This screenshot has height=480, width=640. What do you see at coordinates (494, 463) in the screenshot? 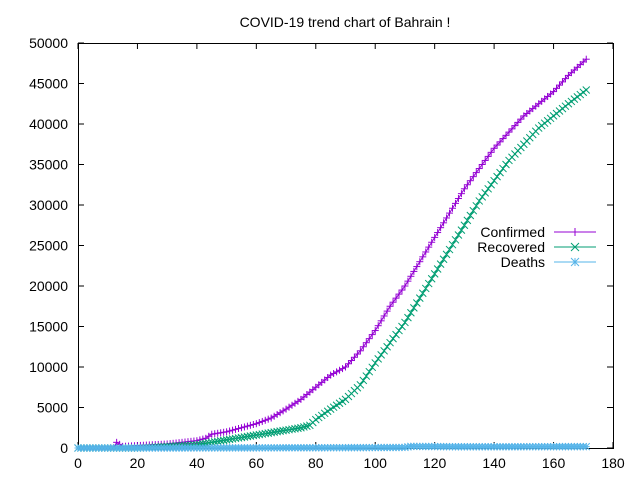
I see `x-tick-label: 140` at bounding box center [494, 463].